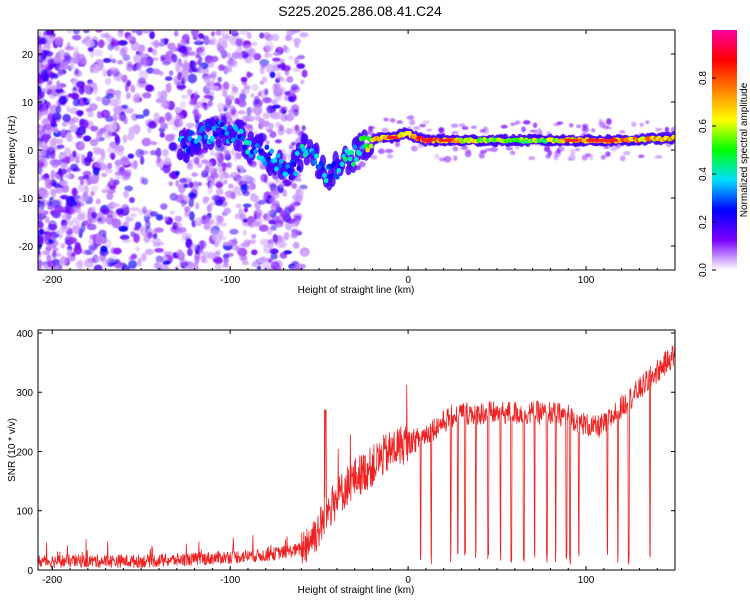 The width and height of the screenshot is (750, 600). What do you see at coordinates (586, 580) in the screenshot?
I see `snr-x-tick-label: 100` at bounding box center [586, 580].